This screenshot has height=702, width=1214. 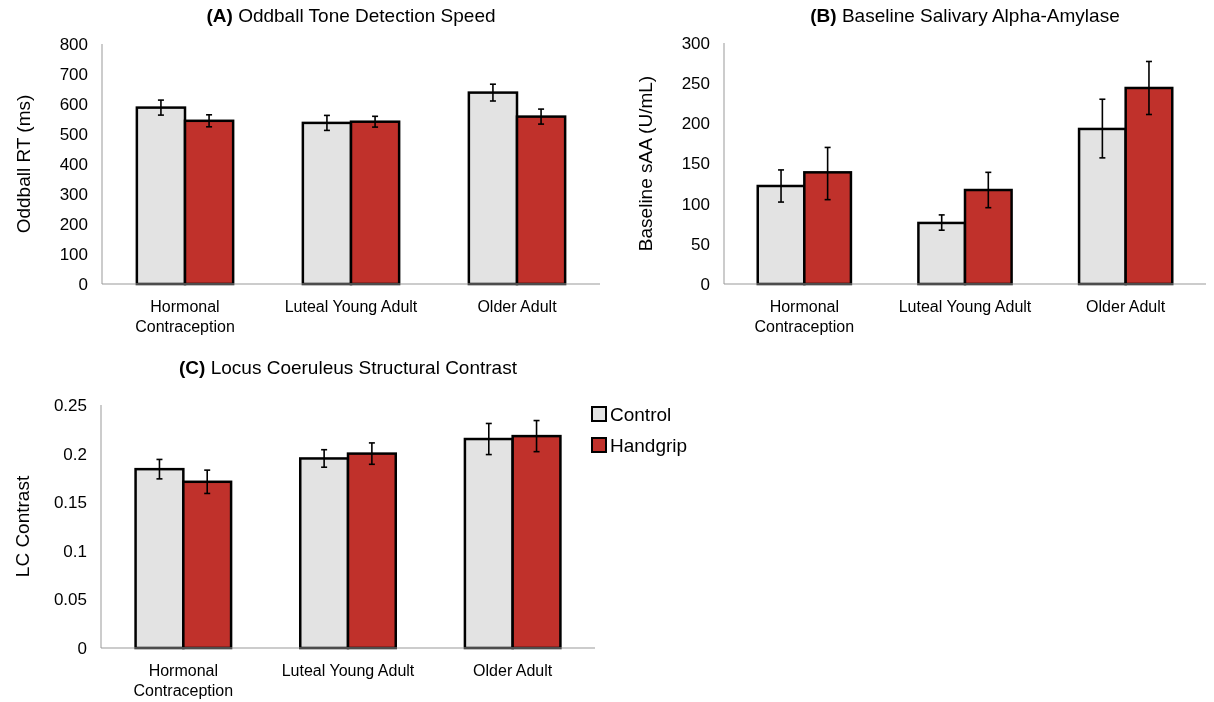 I want to click on y-tick-label: 500, so click(x=73, y=134).